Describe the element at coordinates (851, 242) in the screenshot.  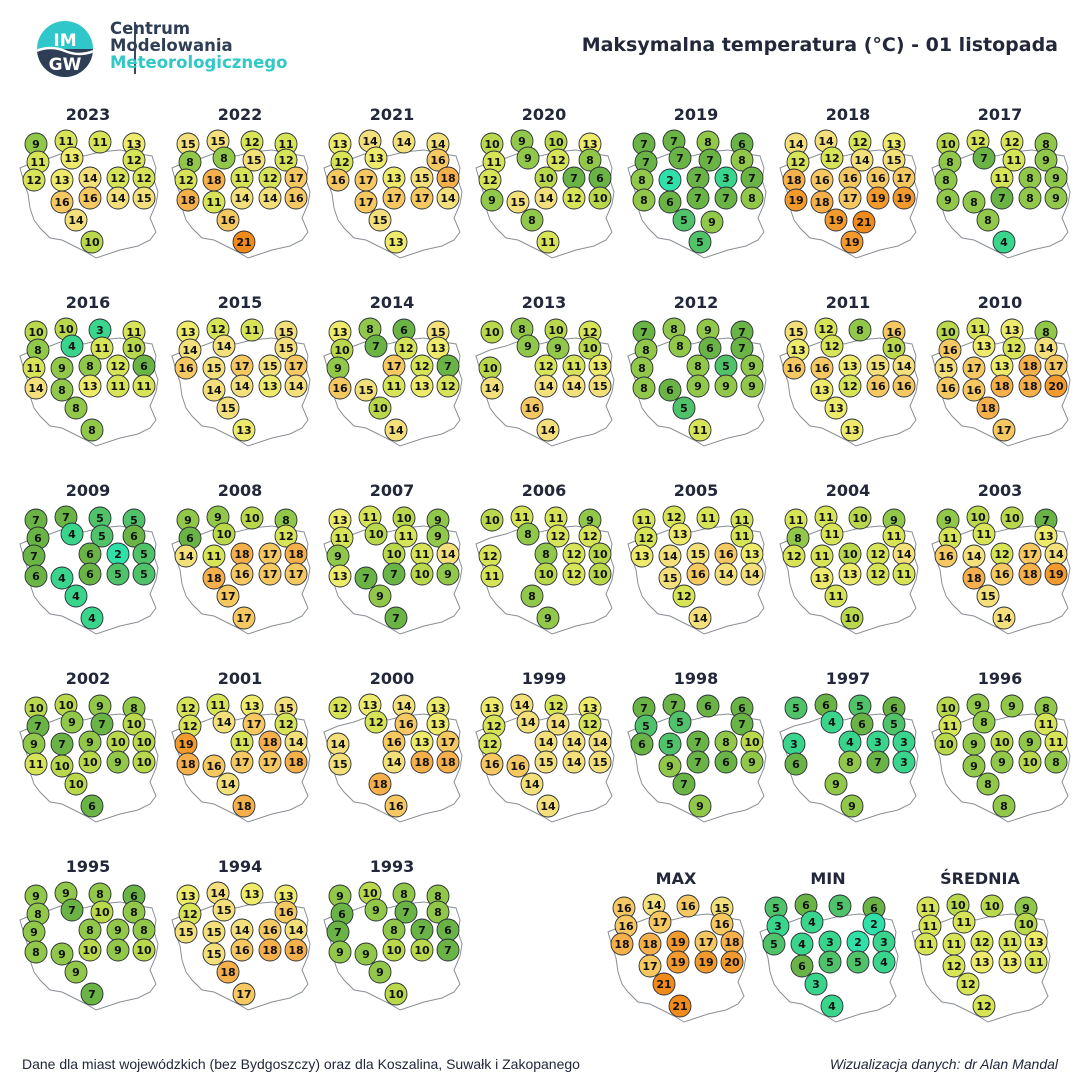
I see `station-value: 19` at that location.